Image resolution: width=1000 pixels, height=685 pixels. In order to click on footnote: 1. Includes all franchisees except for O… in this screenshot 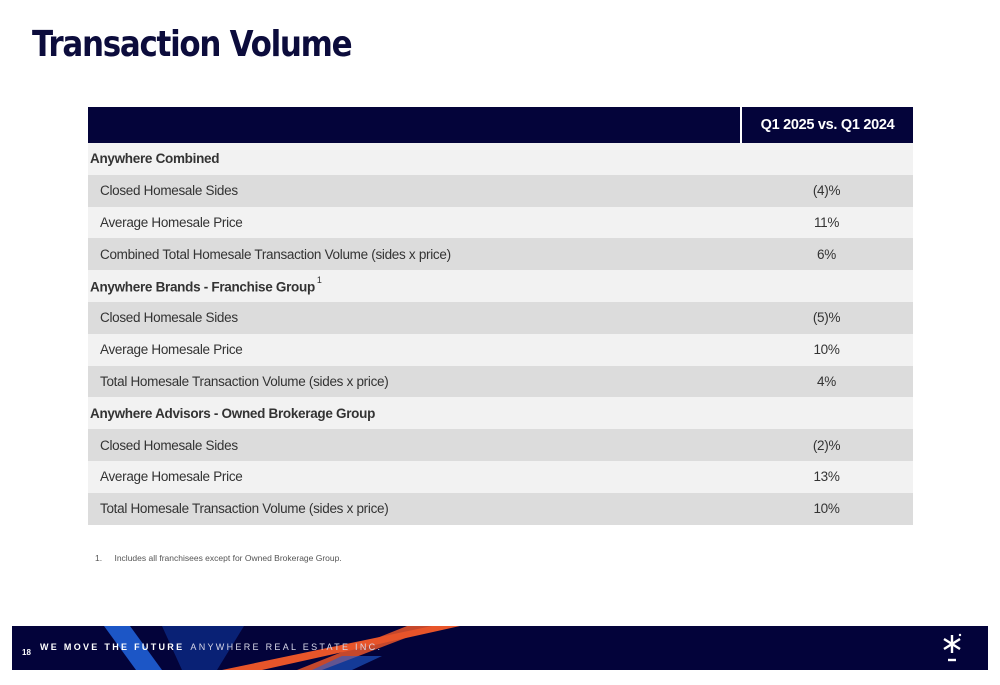, I will do `click(218, 558)`.